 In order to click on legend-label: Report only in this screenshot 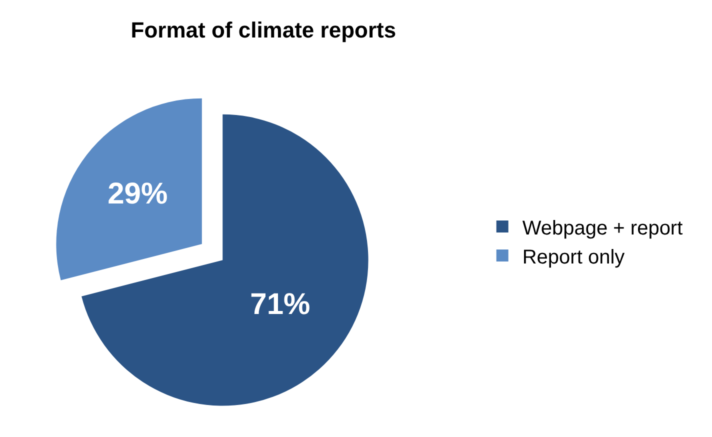, I will do `click(573, 257)`.